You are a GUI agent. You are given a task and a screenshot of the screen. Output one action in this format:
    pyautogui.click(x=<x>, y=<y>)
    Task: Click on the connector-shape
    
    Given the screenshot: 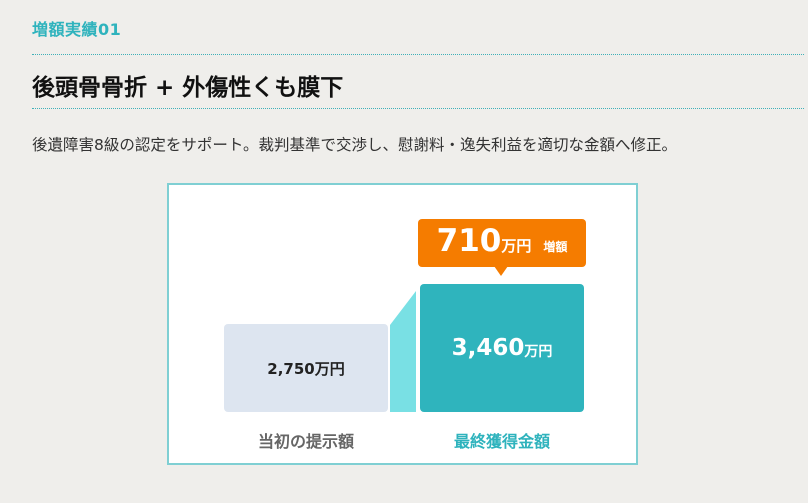 What is the action you would take?
    pyautogui.click(x=403, y=351)
    